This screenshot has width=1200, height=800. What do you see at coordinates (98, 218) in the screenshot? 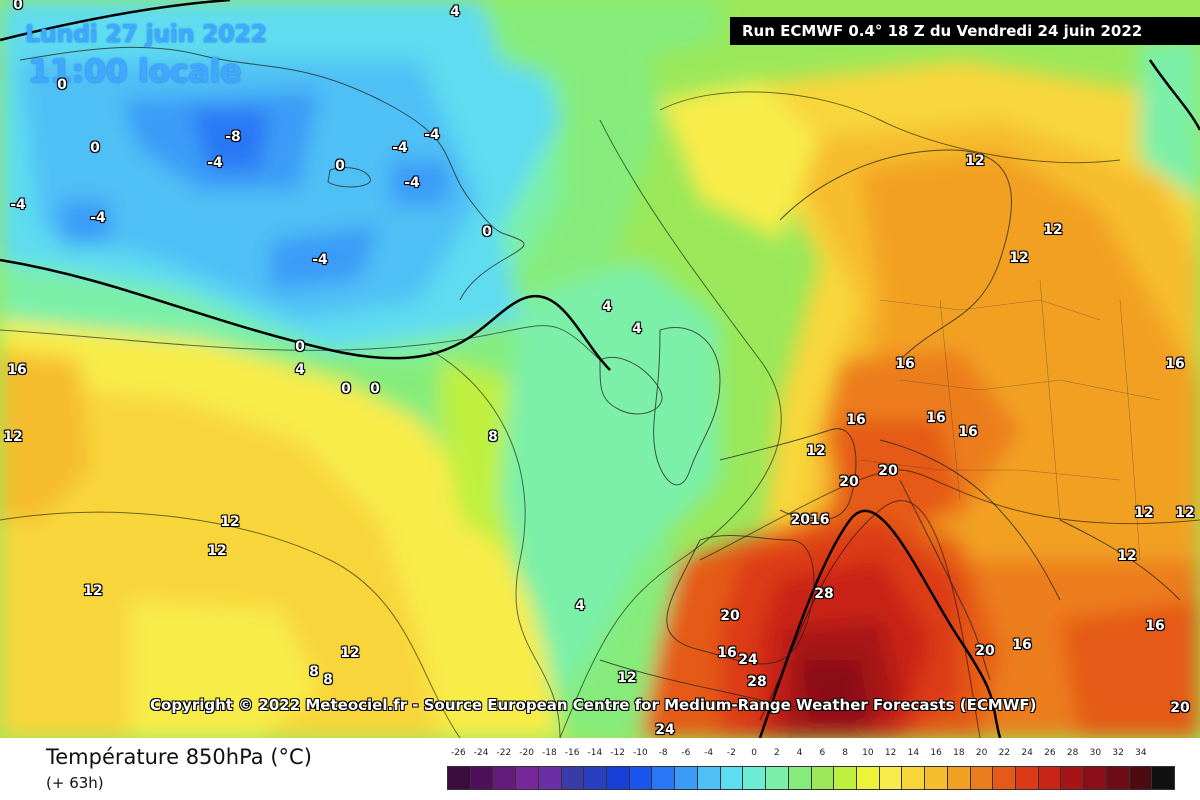
I see `isotherm-label-greenland-sw-4: -4` at bounding box center [98, 218].